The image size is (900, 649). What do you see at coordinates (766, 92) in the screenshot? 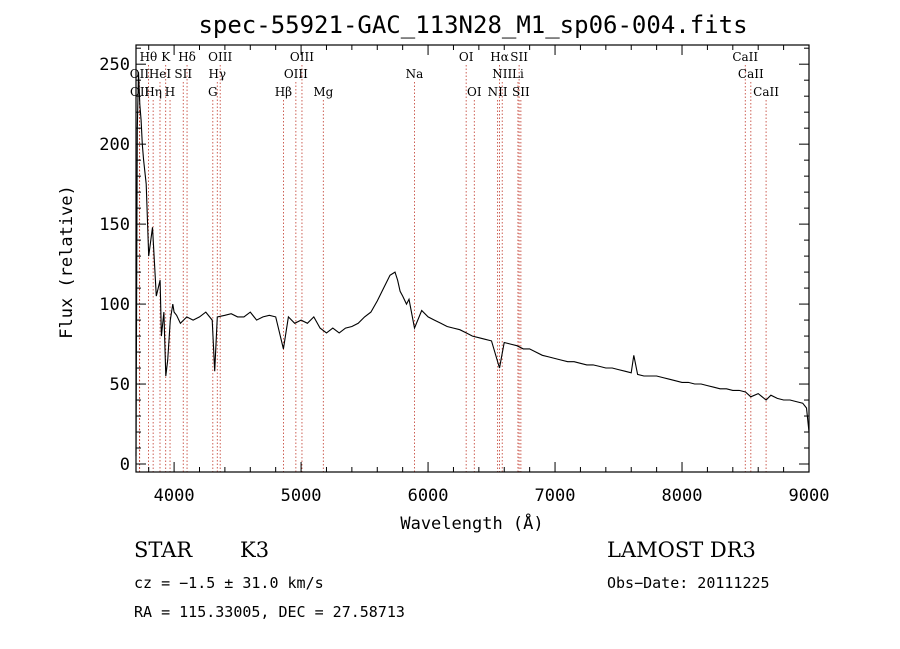
I see `line-label-27: CaII` at bounding box center [766, 92].